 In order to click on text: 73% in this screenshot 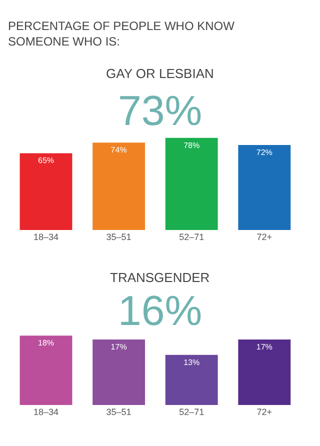, I will do `click(160, 110)`.